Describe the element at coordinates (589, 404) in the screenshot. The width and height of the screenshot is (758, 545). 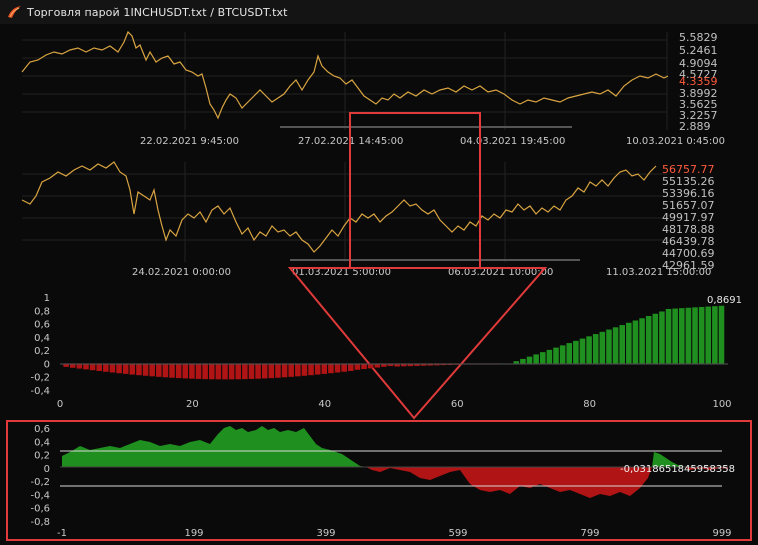
I see `bar-xtick: 80` at that location.